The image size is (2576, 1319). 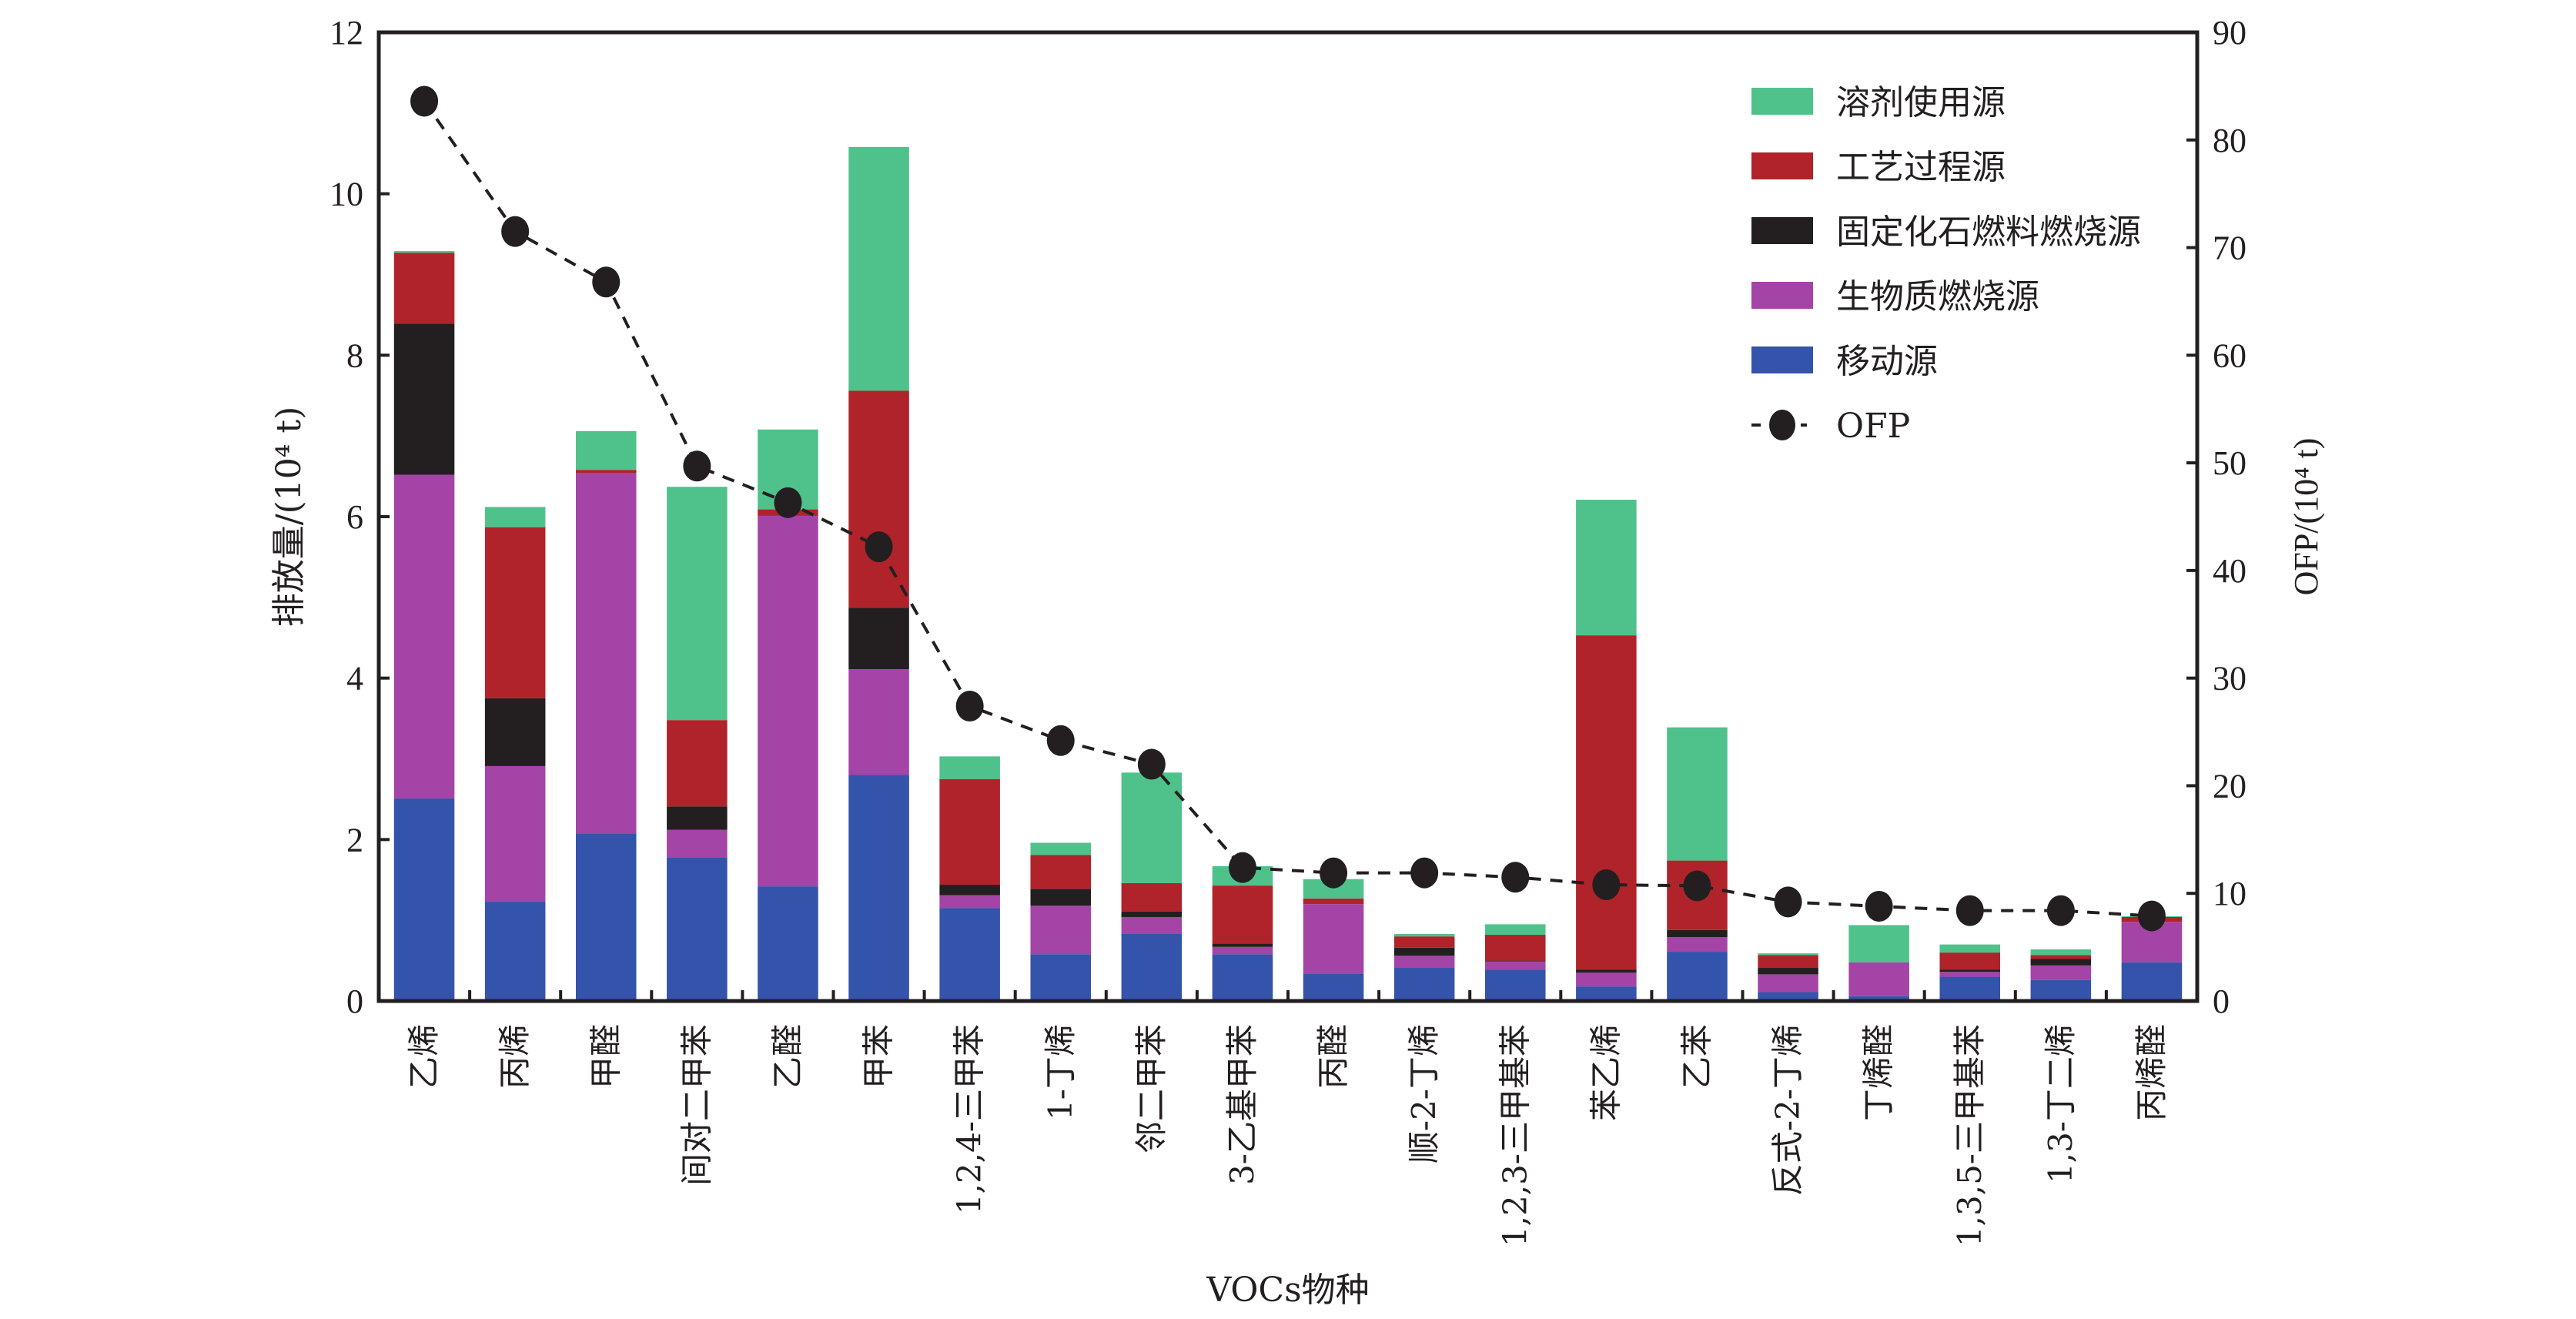 What do you see at coordinates (2230, 571) in the screenshot?
I see `y2-tick-label: 40` at bounding box center [2230, 571].